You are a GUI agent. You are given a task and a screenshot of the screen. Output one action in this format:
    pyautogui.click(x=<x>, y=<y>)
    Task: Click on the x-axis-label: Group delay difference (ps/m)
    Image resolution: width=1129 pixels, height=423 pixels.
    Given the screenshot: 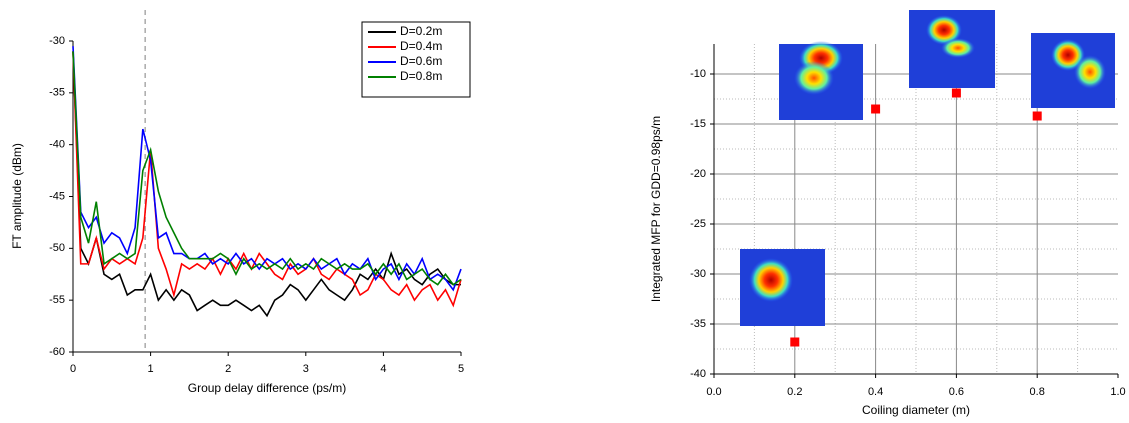 What is the action you would take?
    pyautogui.click(x=267, y=388)
    